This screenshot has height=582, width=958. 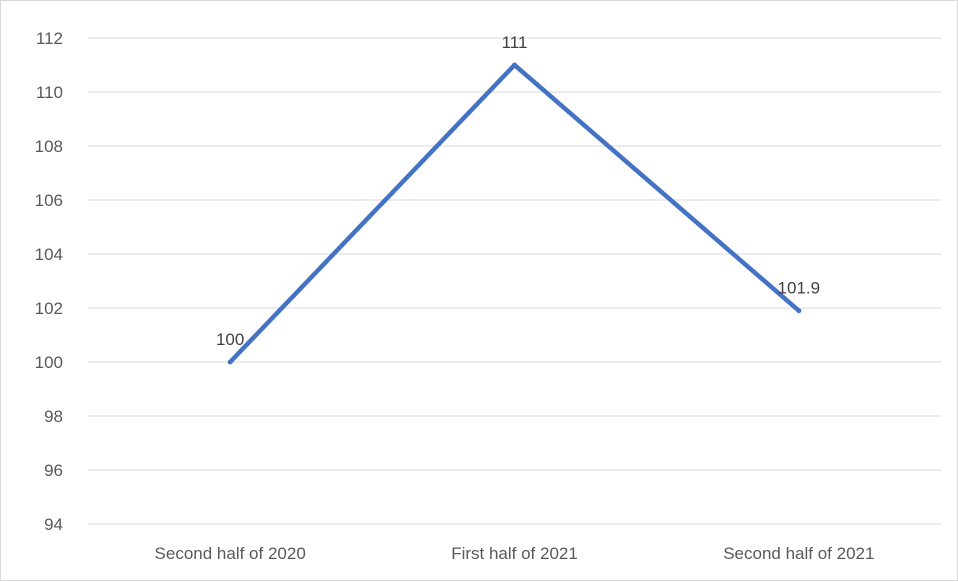 I want to click on data-label: 101.9, so click(x=799, y=288).